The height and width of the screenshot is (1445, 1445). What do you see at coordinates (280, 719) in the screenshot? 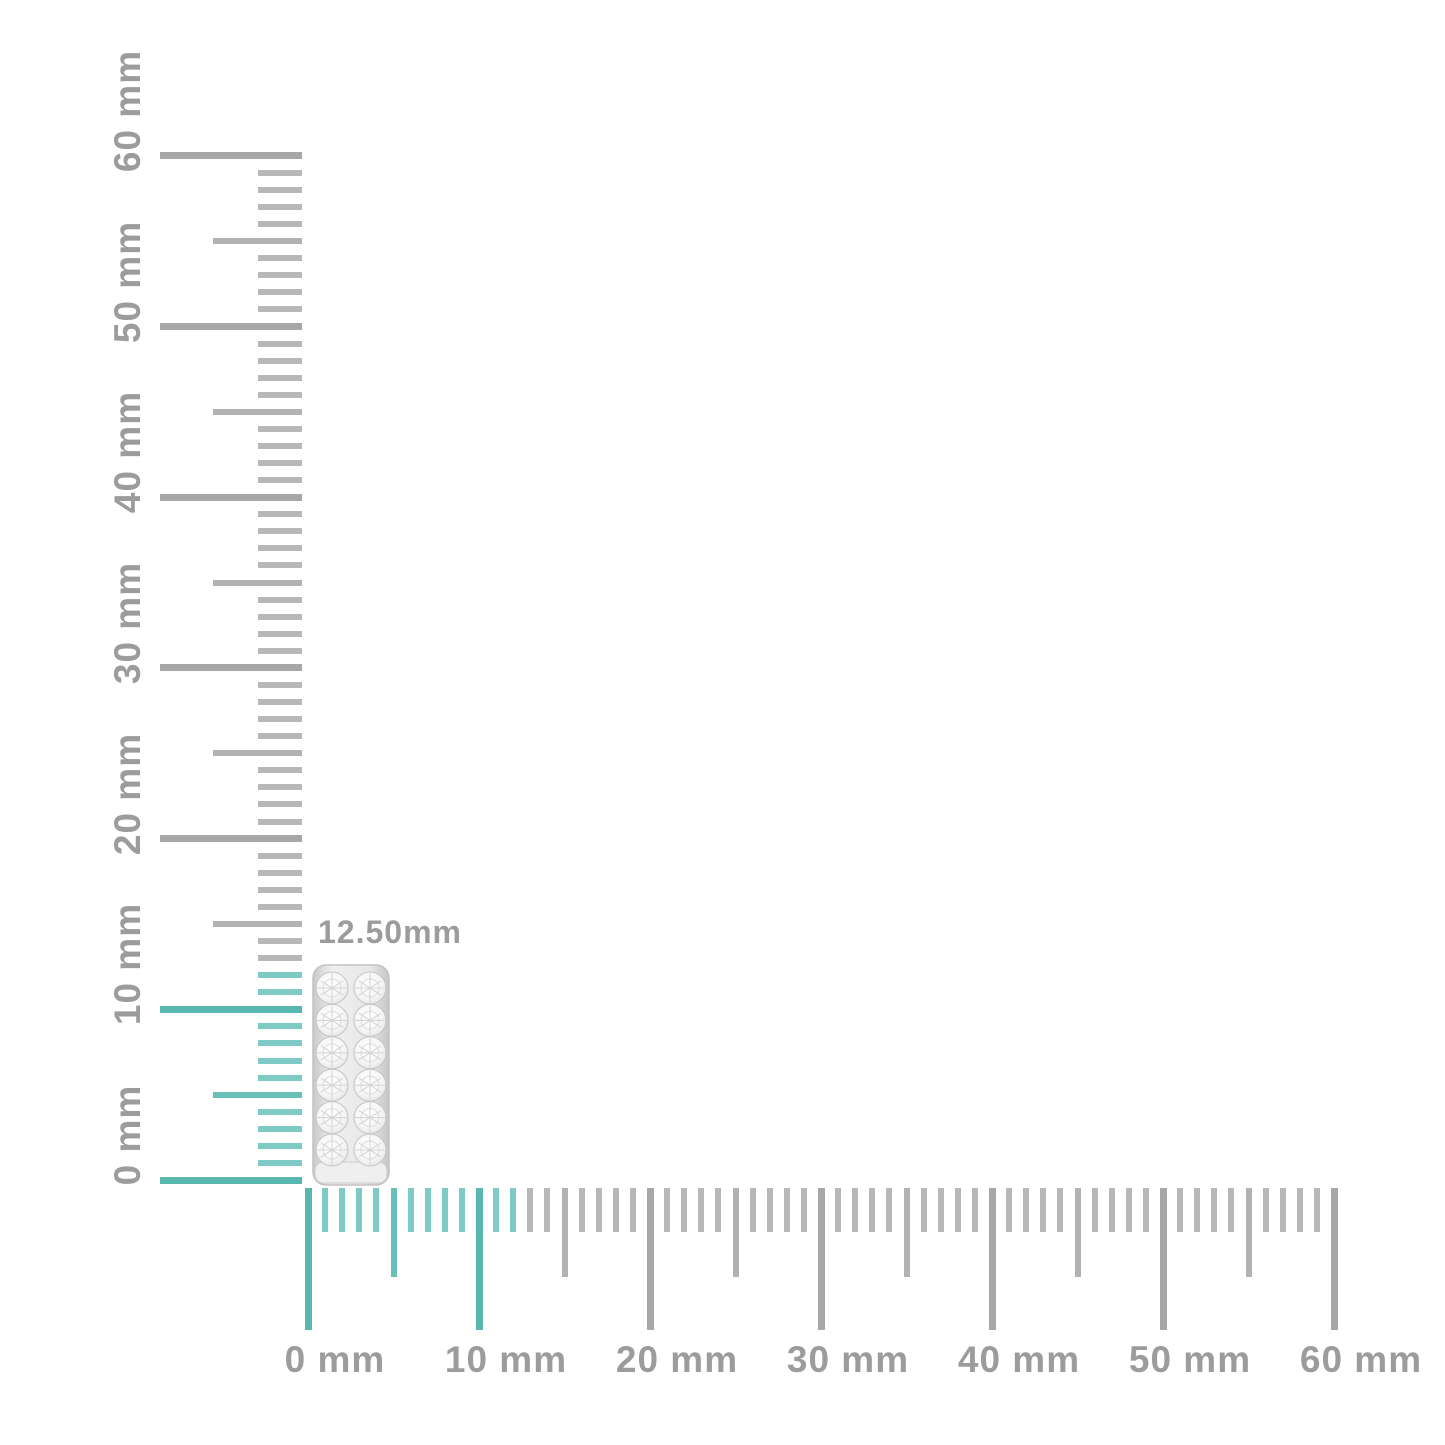
I see `v-ruler-tick-27mm` at bounding box center [280, 719].